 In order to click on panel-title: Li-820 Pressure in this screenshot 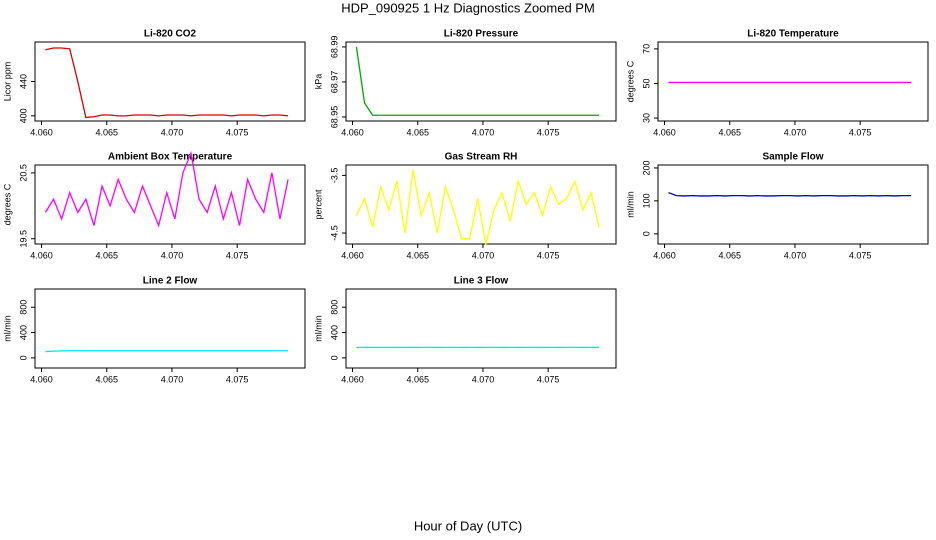, I will do `click(481, 34)`.